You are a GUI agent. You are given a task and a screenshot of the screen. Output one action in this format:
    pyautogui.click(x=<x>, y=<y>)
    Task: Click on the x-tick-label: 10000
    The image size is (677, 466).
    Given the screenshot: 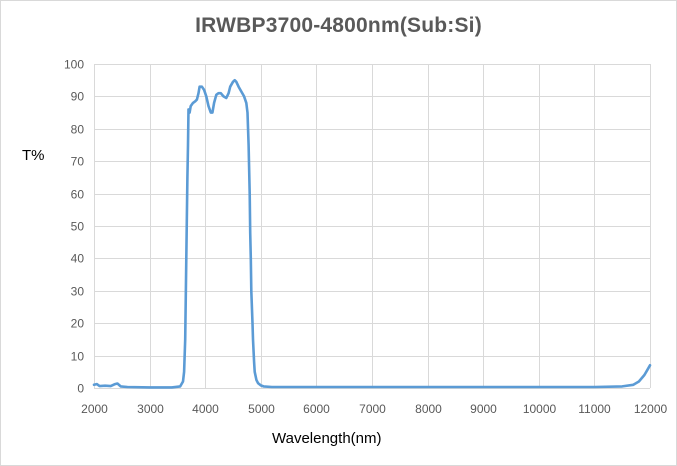 What is the action you would take?
    pyautogui.click(x=540, y=409)
    